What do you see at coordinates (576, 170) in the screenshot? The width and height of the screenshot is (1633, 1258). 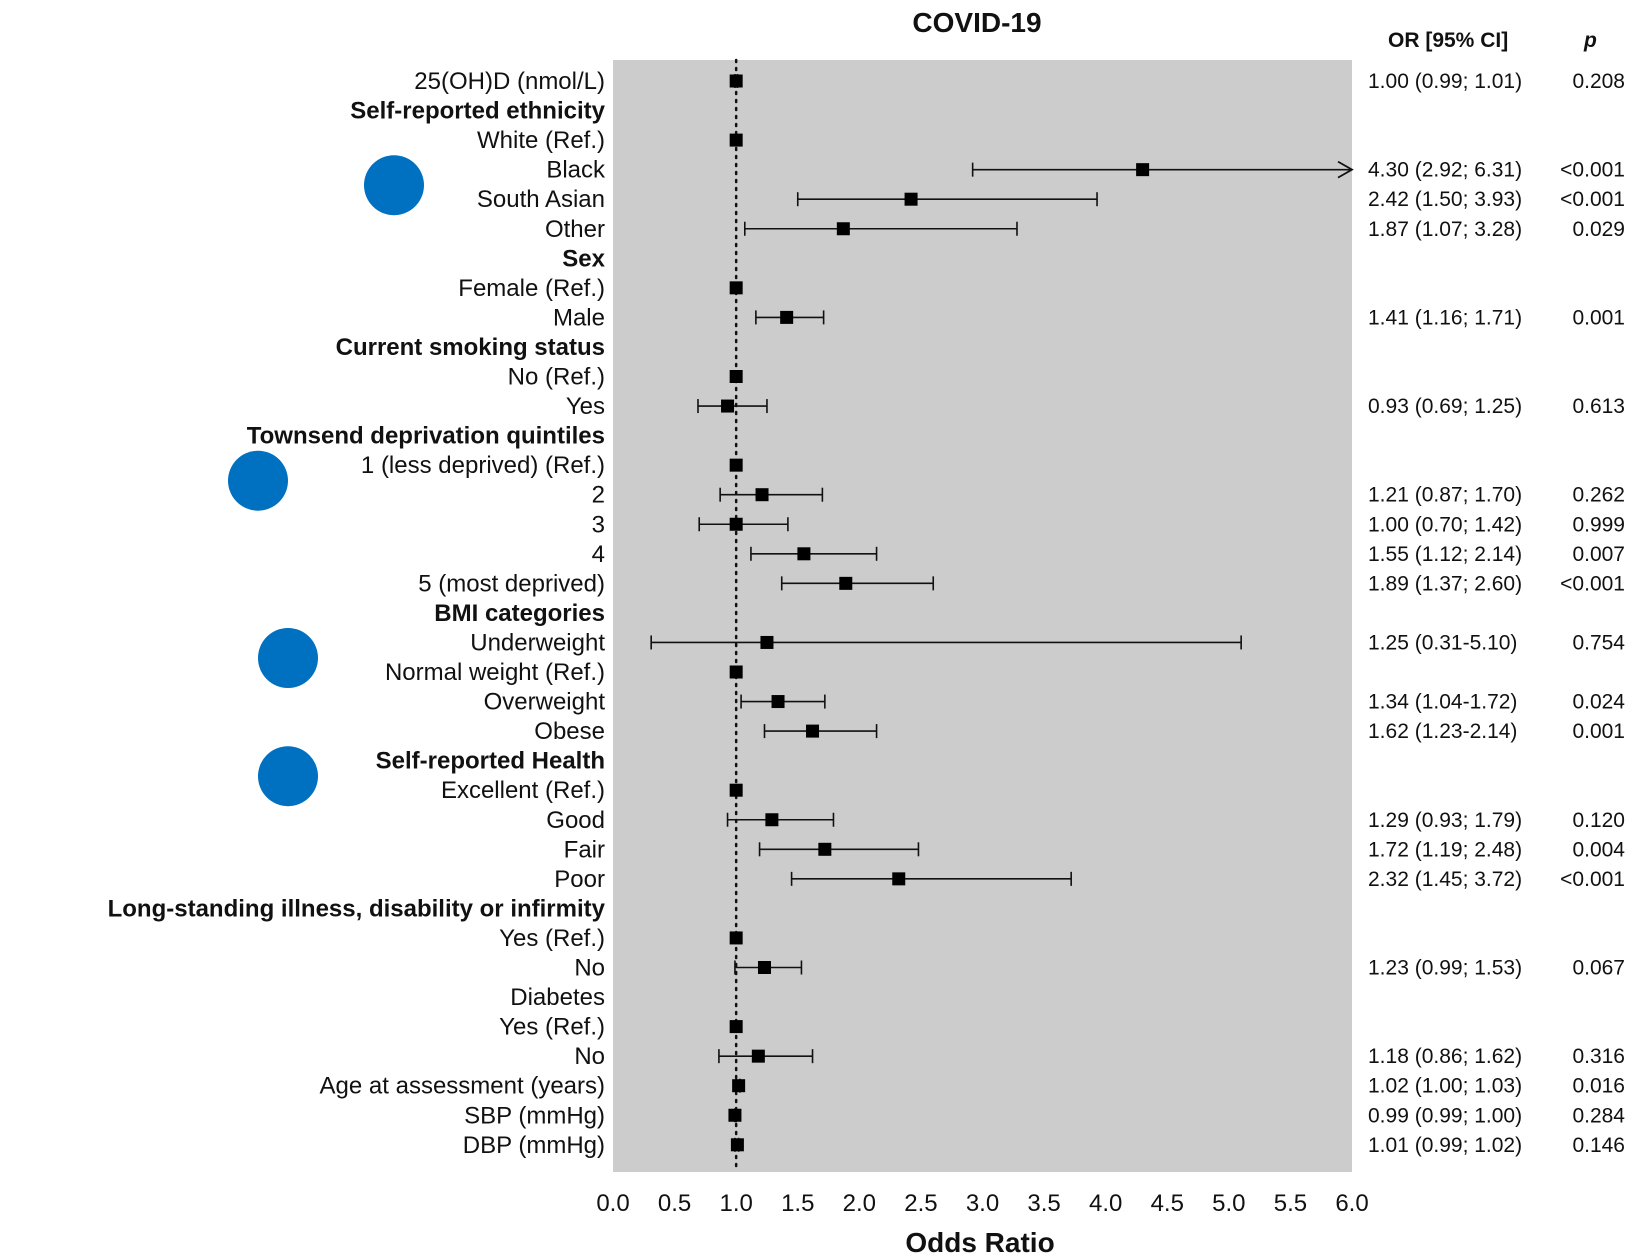 I see `row-label: Black` at bounding box center [576, 170].